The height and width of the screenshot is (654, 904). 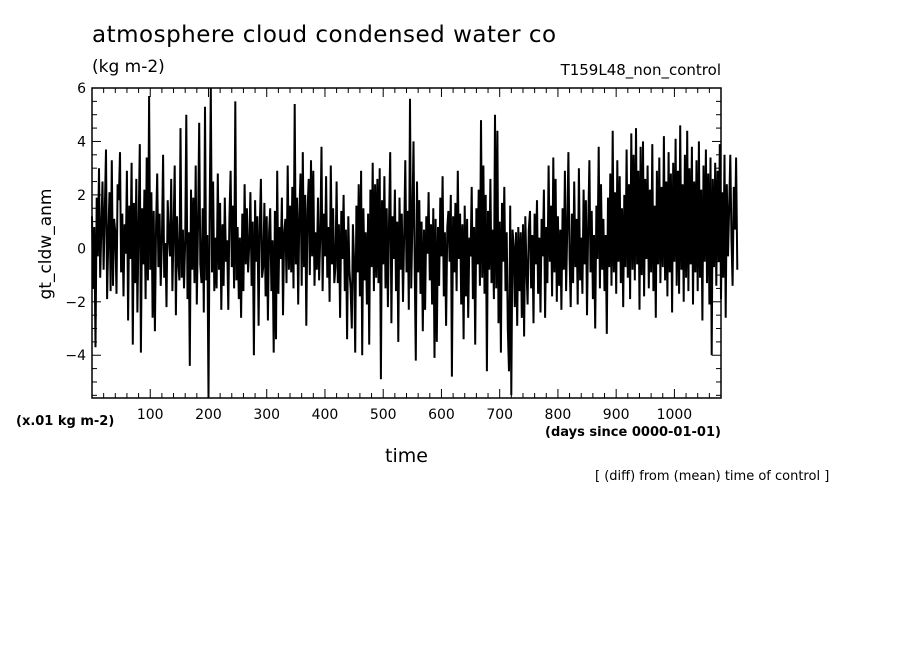 What do you see at coordinates (65, 421) in the screenshot?
I see `y-scale-label: (x.01 kg m-2)` at bounding box center [65, 421].